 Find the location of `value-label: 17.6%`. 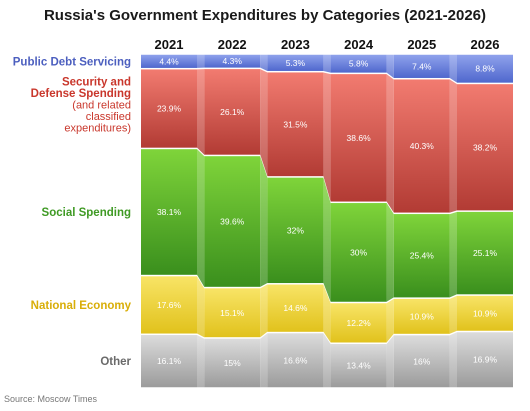

value-label: 17.6% is located at coordinates (169, 305).